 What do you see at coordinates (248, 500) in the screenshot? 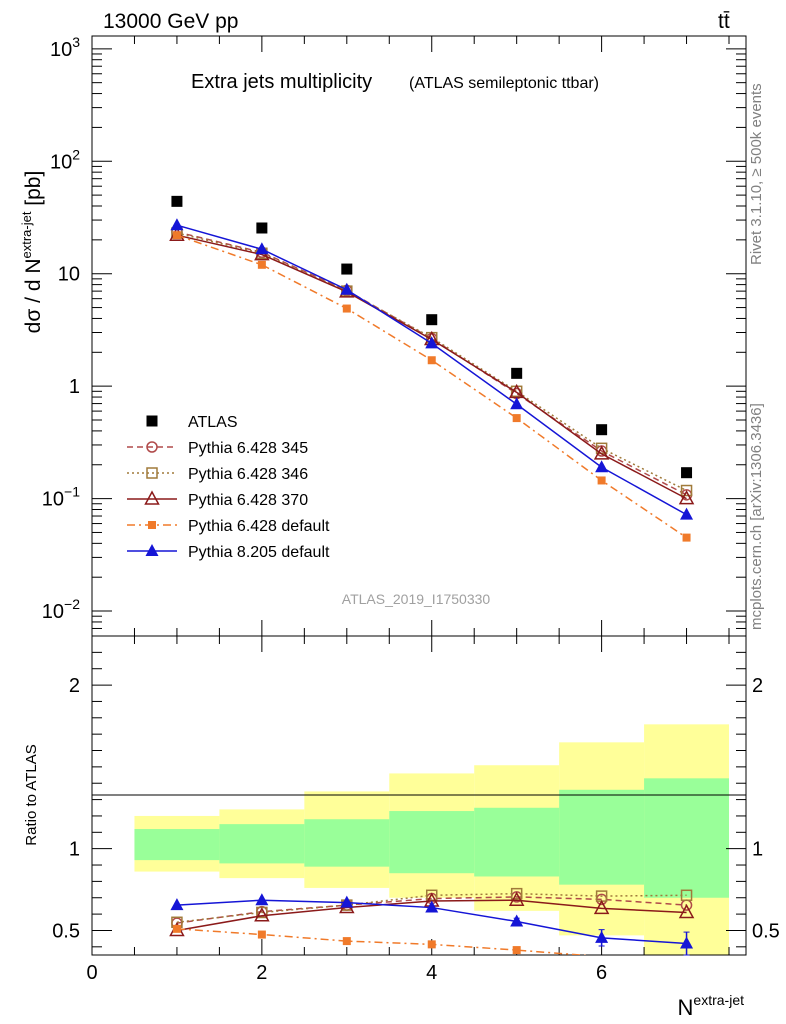
I see `legend-label: Pythia 6.428 370` at bounding box center [248, 500].